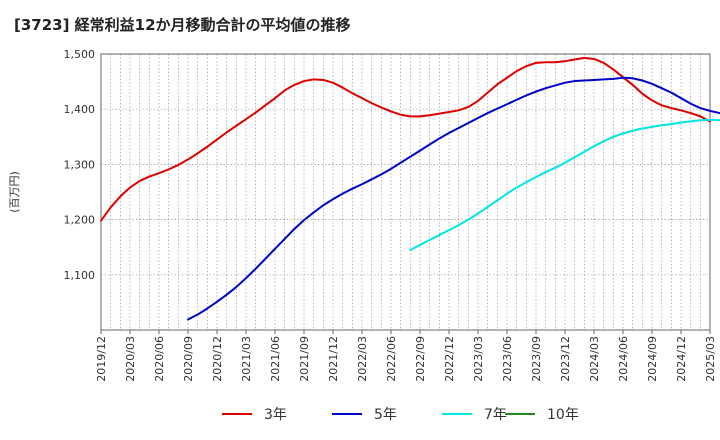  Describe the element at coordinates (681, 359) in the screenshot. I see `x-tick-label: 2024/12` at that location.